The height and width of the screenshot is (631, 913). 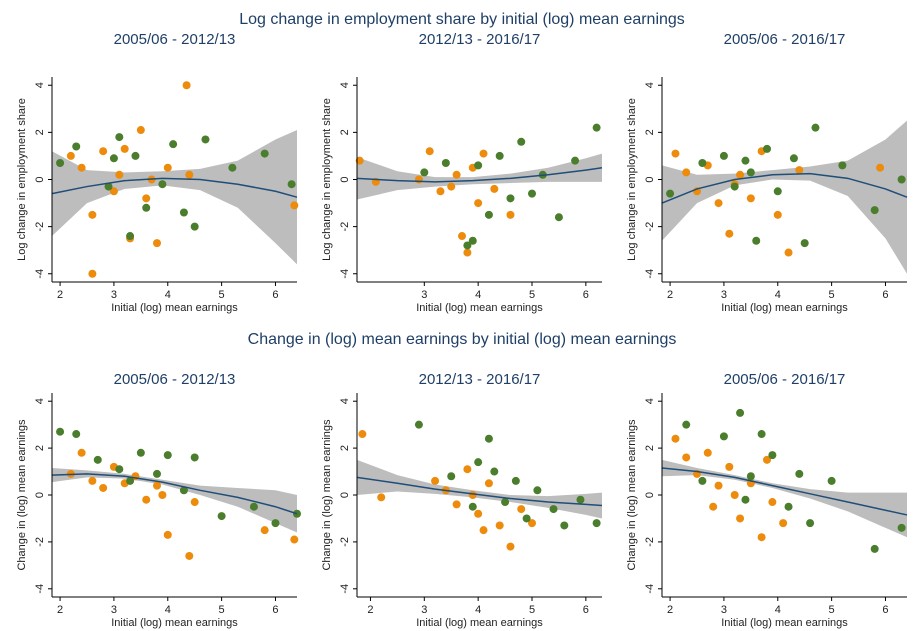 I want to click on y-tick-label: -2, so click(x=650, y=227).